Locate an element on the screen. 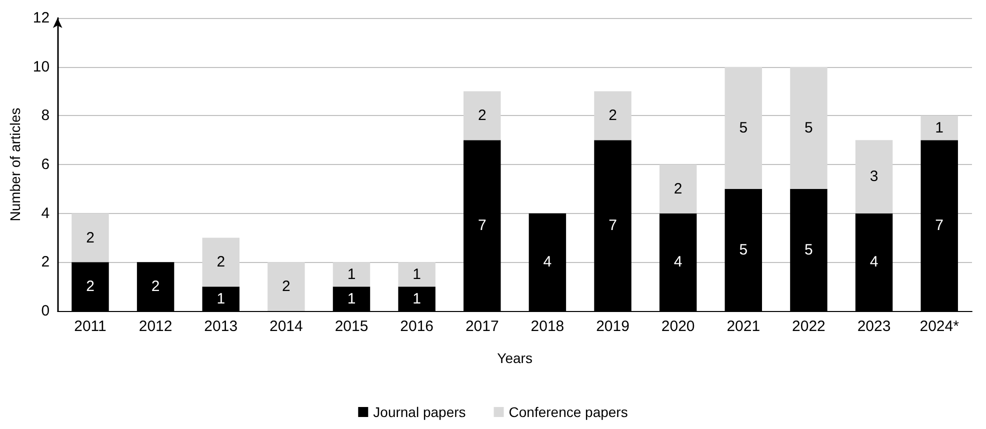 The height and width of the screenshot is (429, 986). x-tick-label: 2016 is located at coordinates (417, 326).